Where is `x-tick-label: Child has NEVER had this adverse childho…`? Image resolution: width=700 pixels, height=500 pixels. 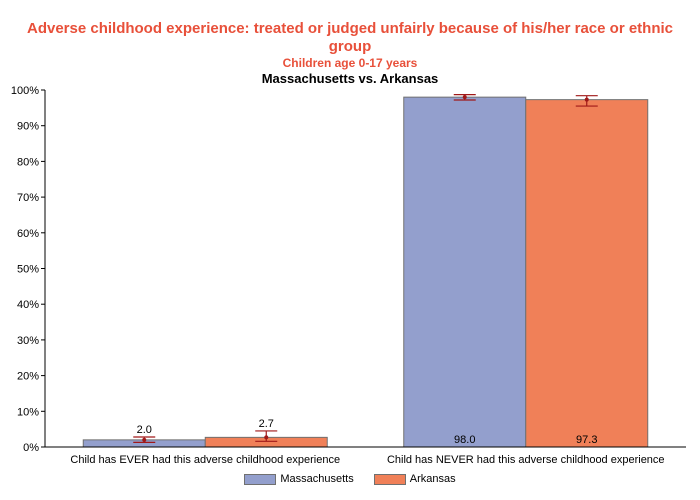
x-tick-label: Child has NEVER had this adverse childho… is located at coordinates (526, 460).